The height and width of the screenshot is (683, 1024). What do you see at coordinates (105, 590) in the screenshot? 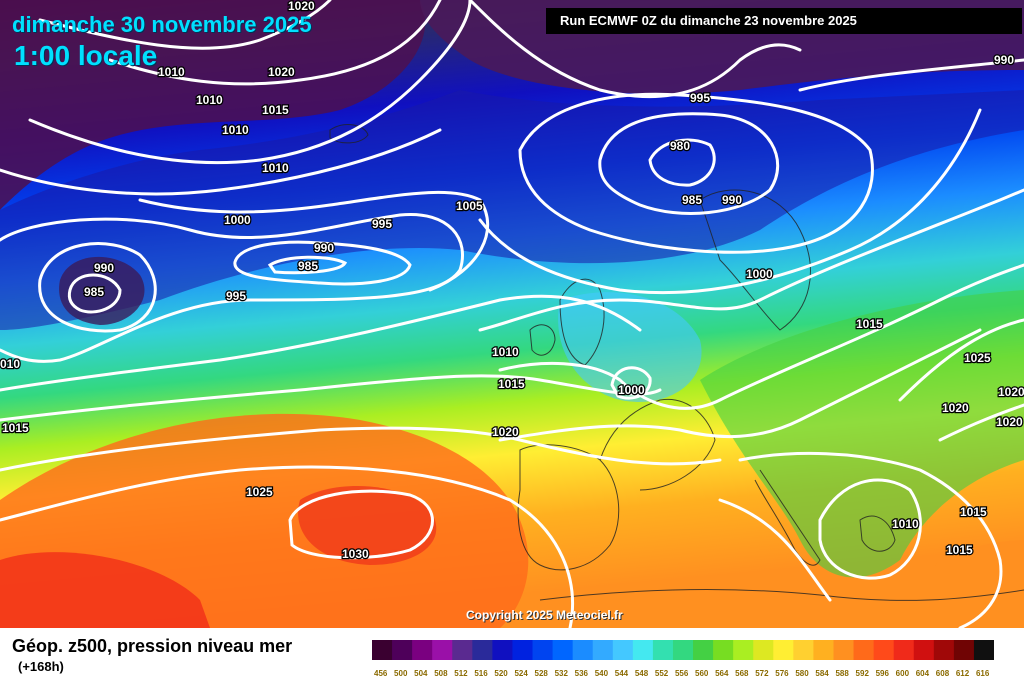
I see `southwest-red` at bounding box center [105, 590].